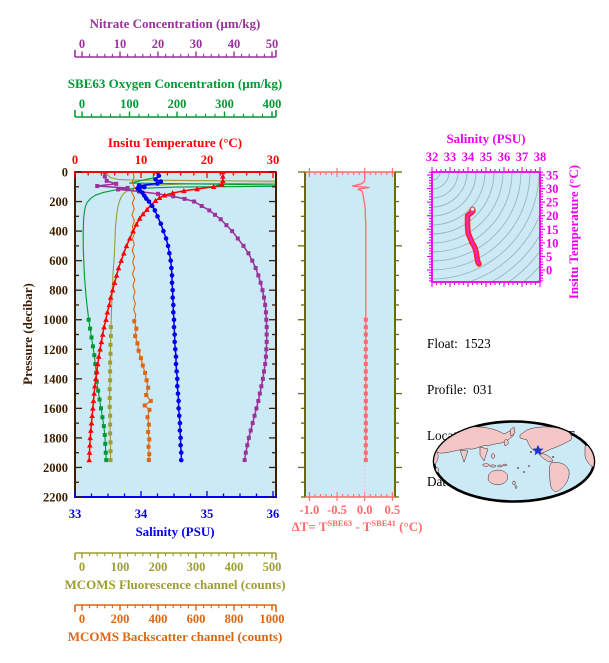  I want to click on oxygen-axis: 0 100 200 300 400, so click(178, 107).